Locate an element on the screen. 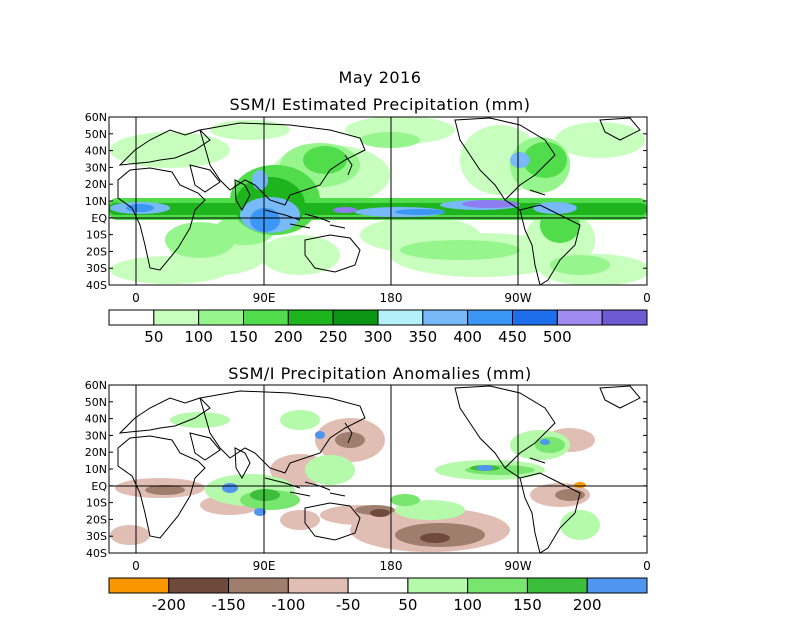 This screenshot has height=618, width=800. month-title: May 2016 is located at coordinates (380, 77).